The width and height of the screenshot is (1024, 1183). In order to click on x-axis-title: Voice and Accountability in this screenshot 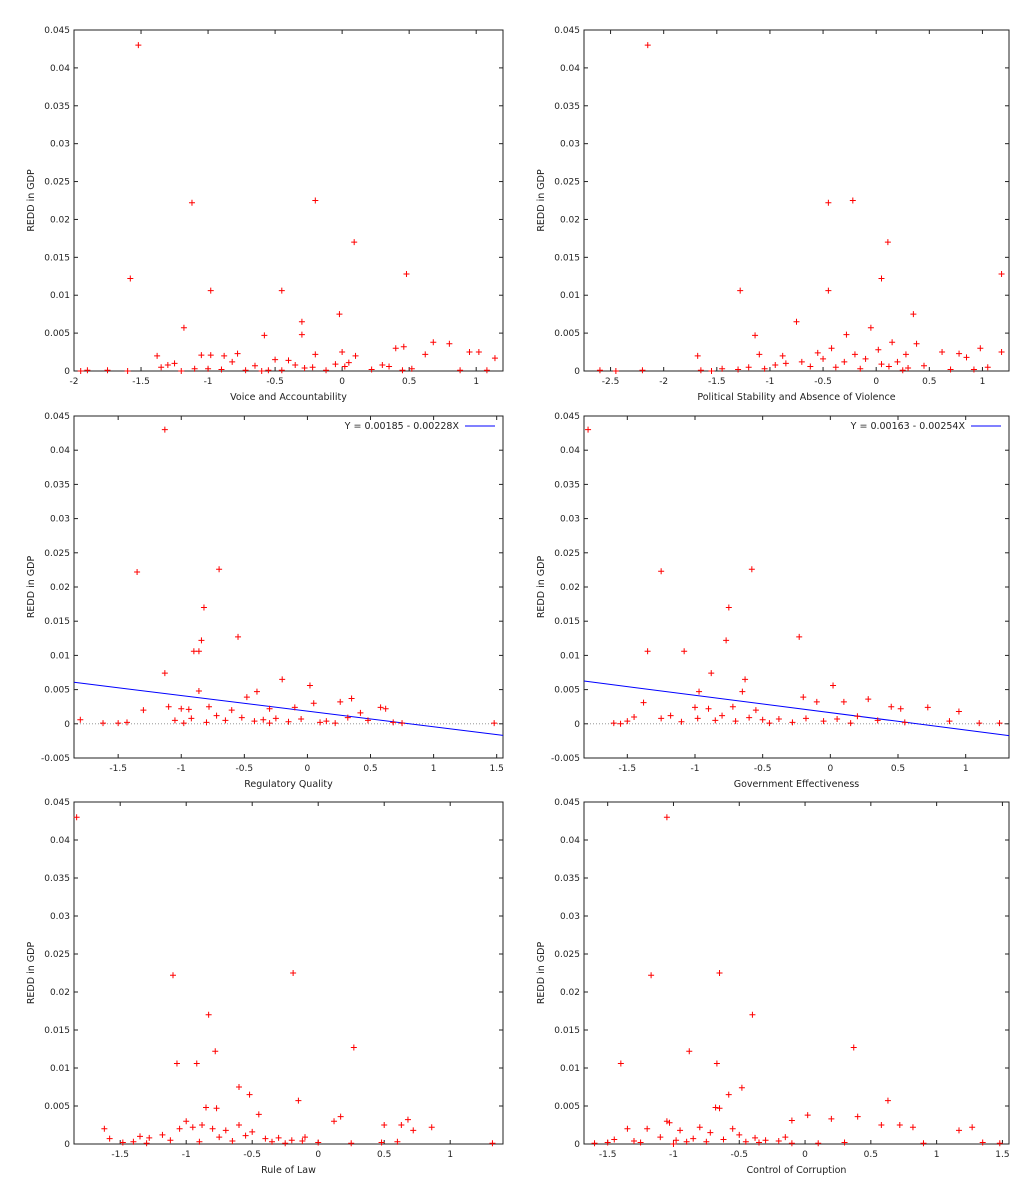, I will do `click(288, 397)`.